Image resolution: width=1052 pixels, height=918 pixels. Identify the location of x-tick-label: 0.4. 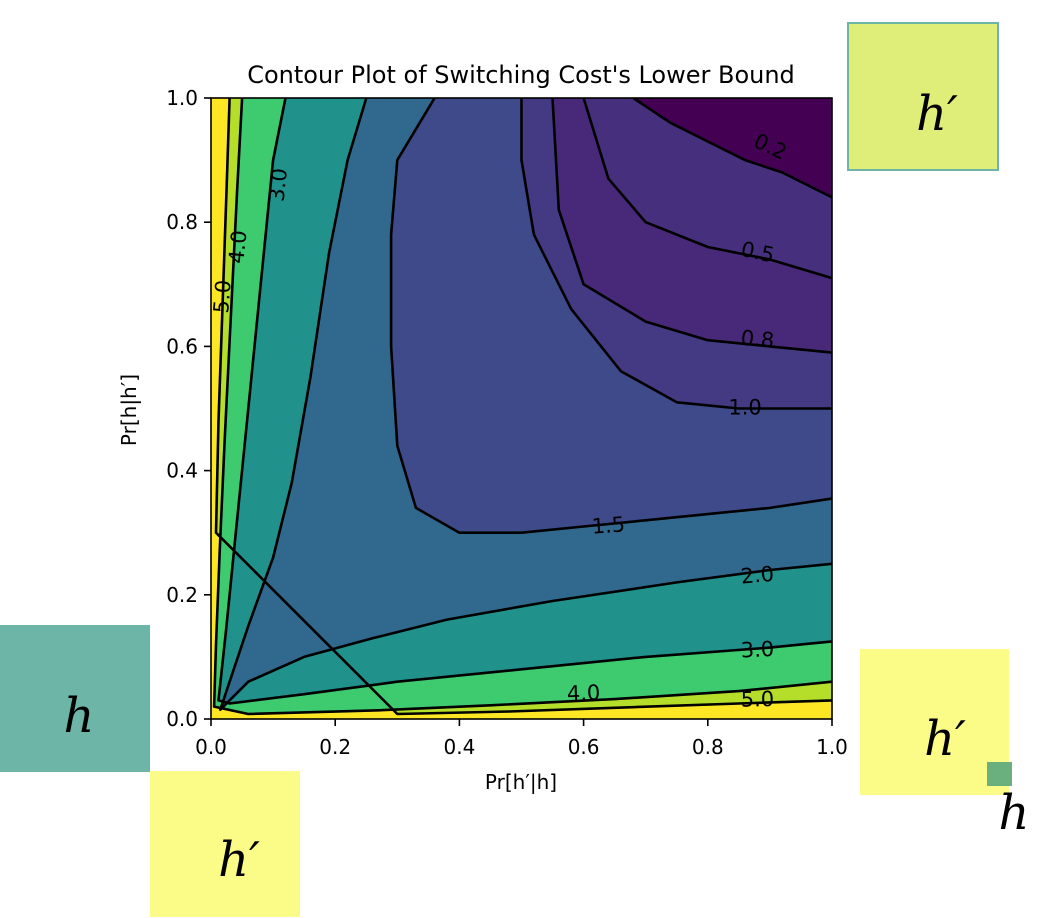
(459, 747).